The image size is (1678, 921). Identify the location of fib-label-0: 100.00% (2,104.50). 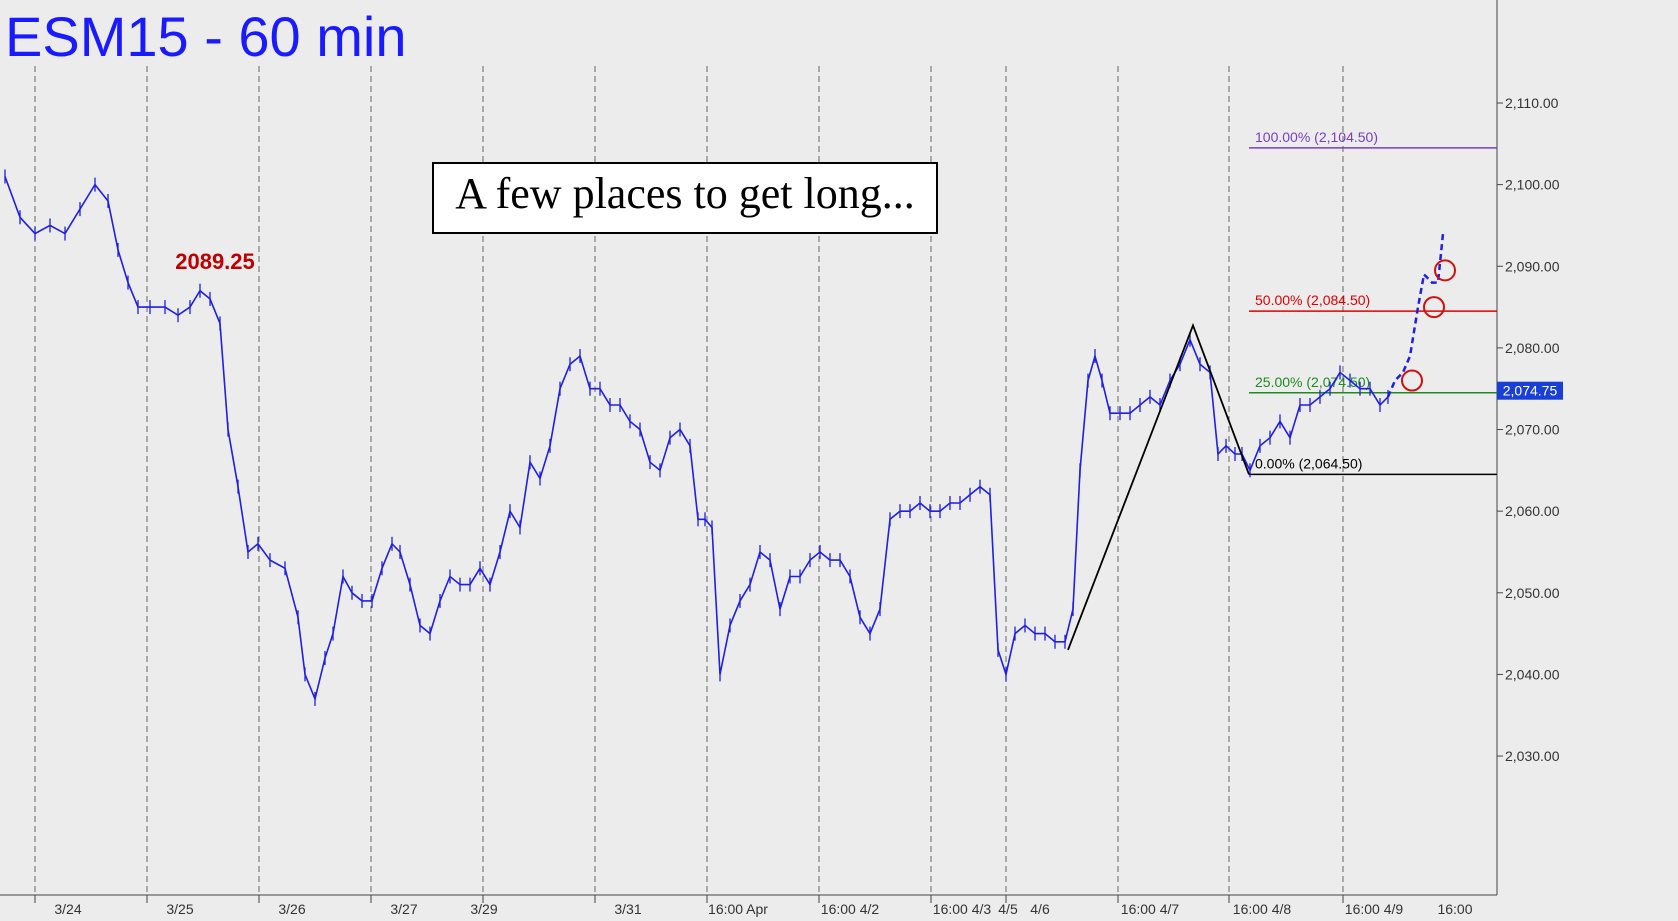
(1316, 137).